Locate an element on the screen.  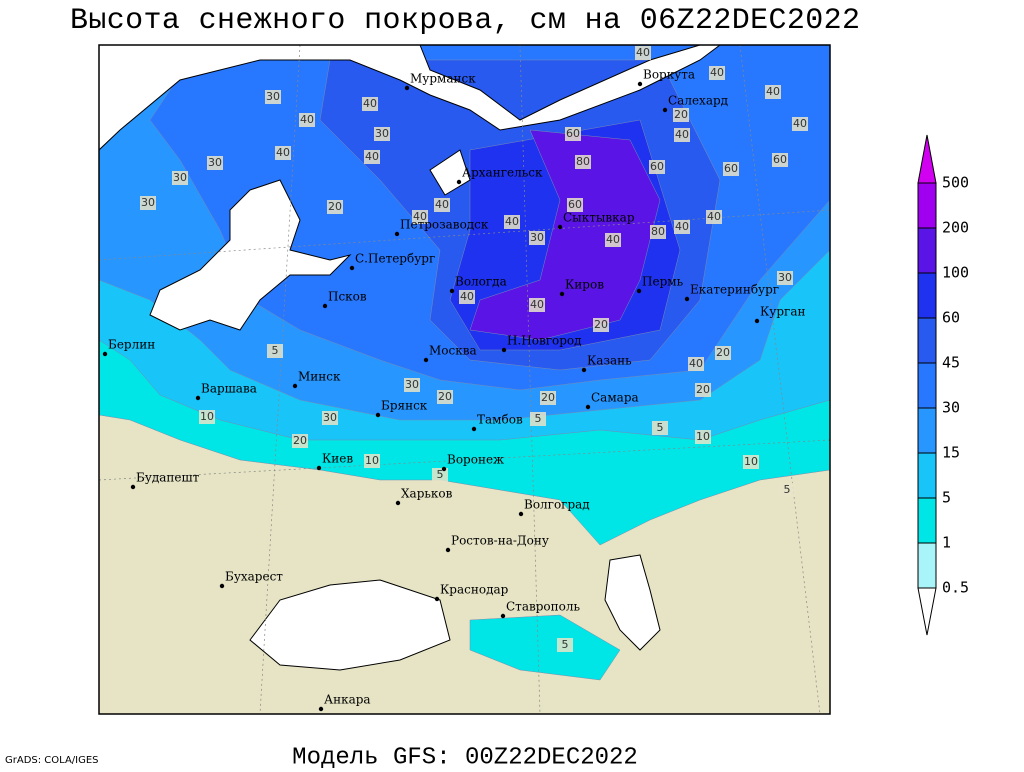
city-label: Н.Новгород is located at coordinates (544, 341).